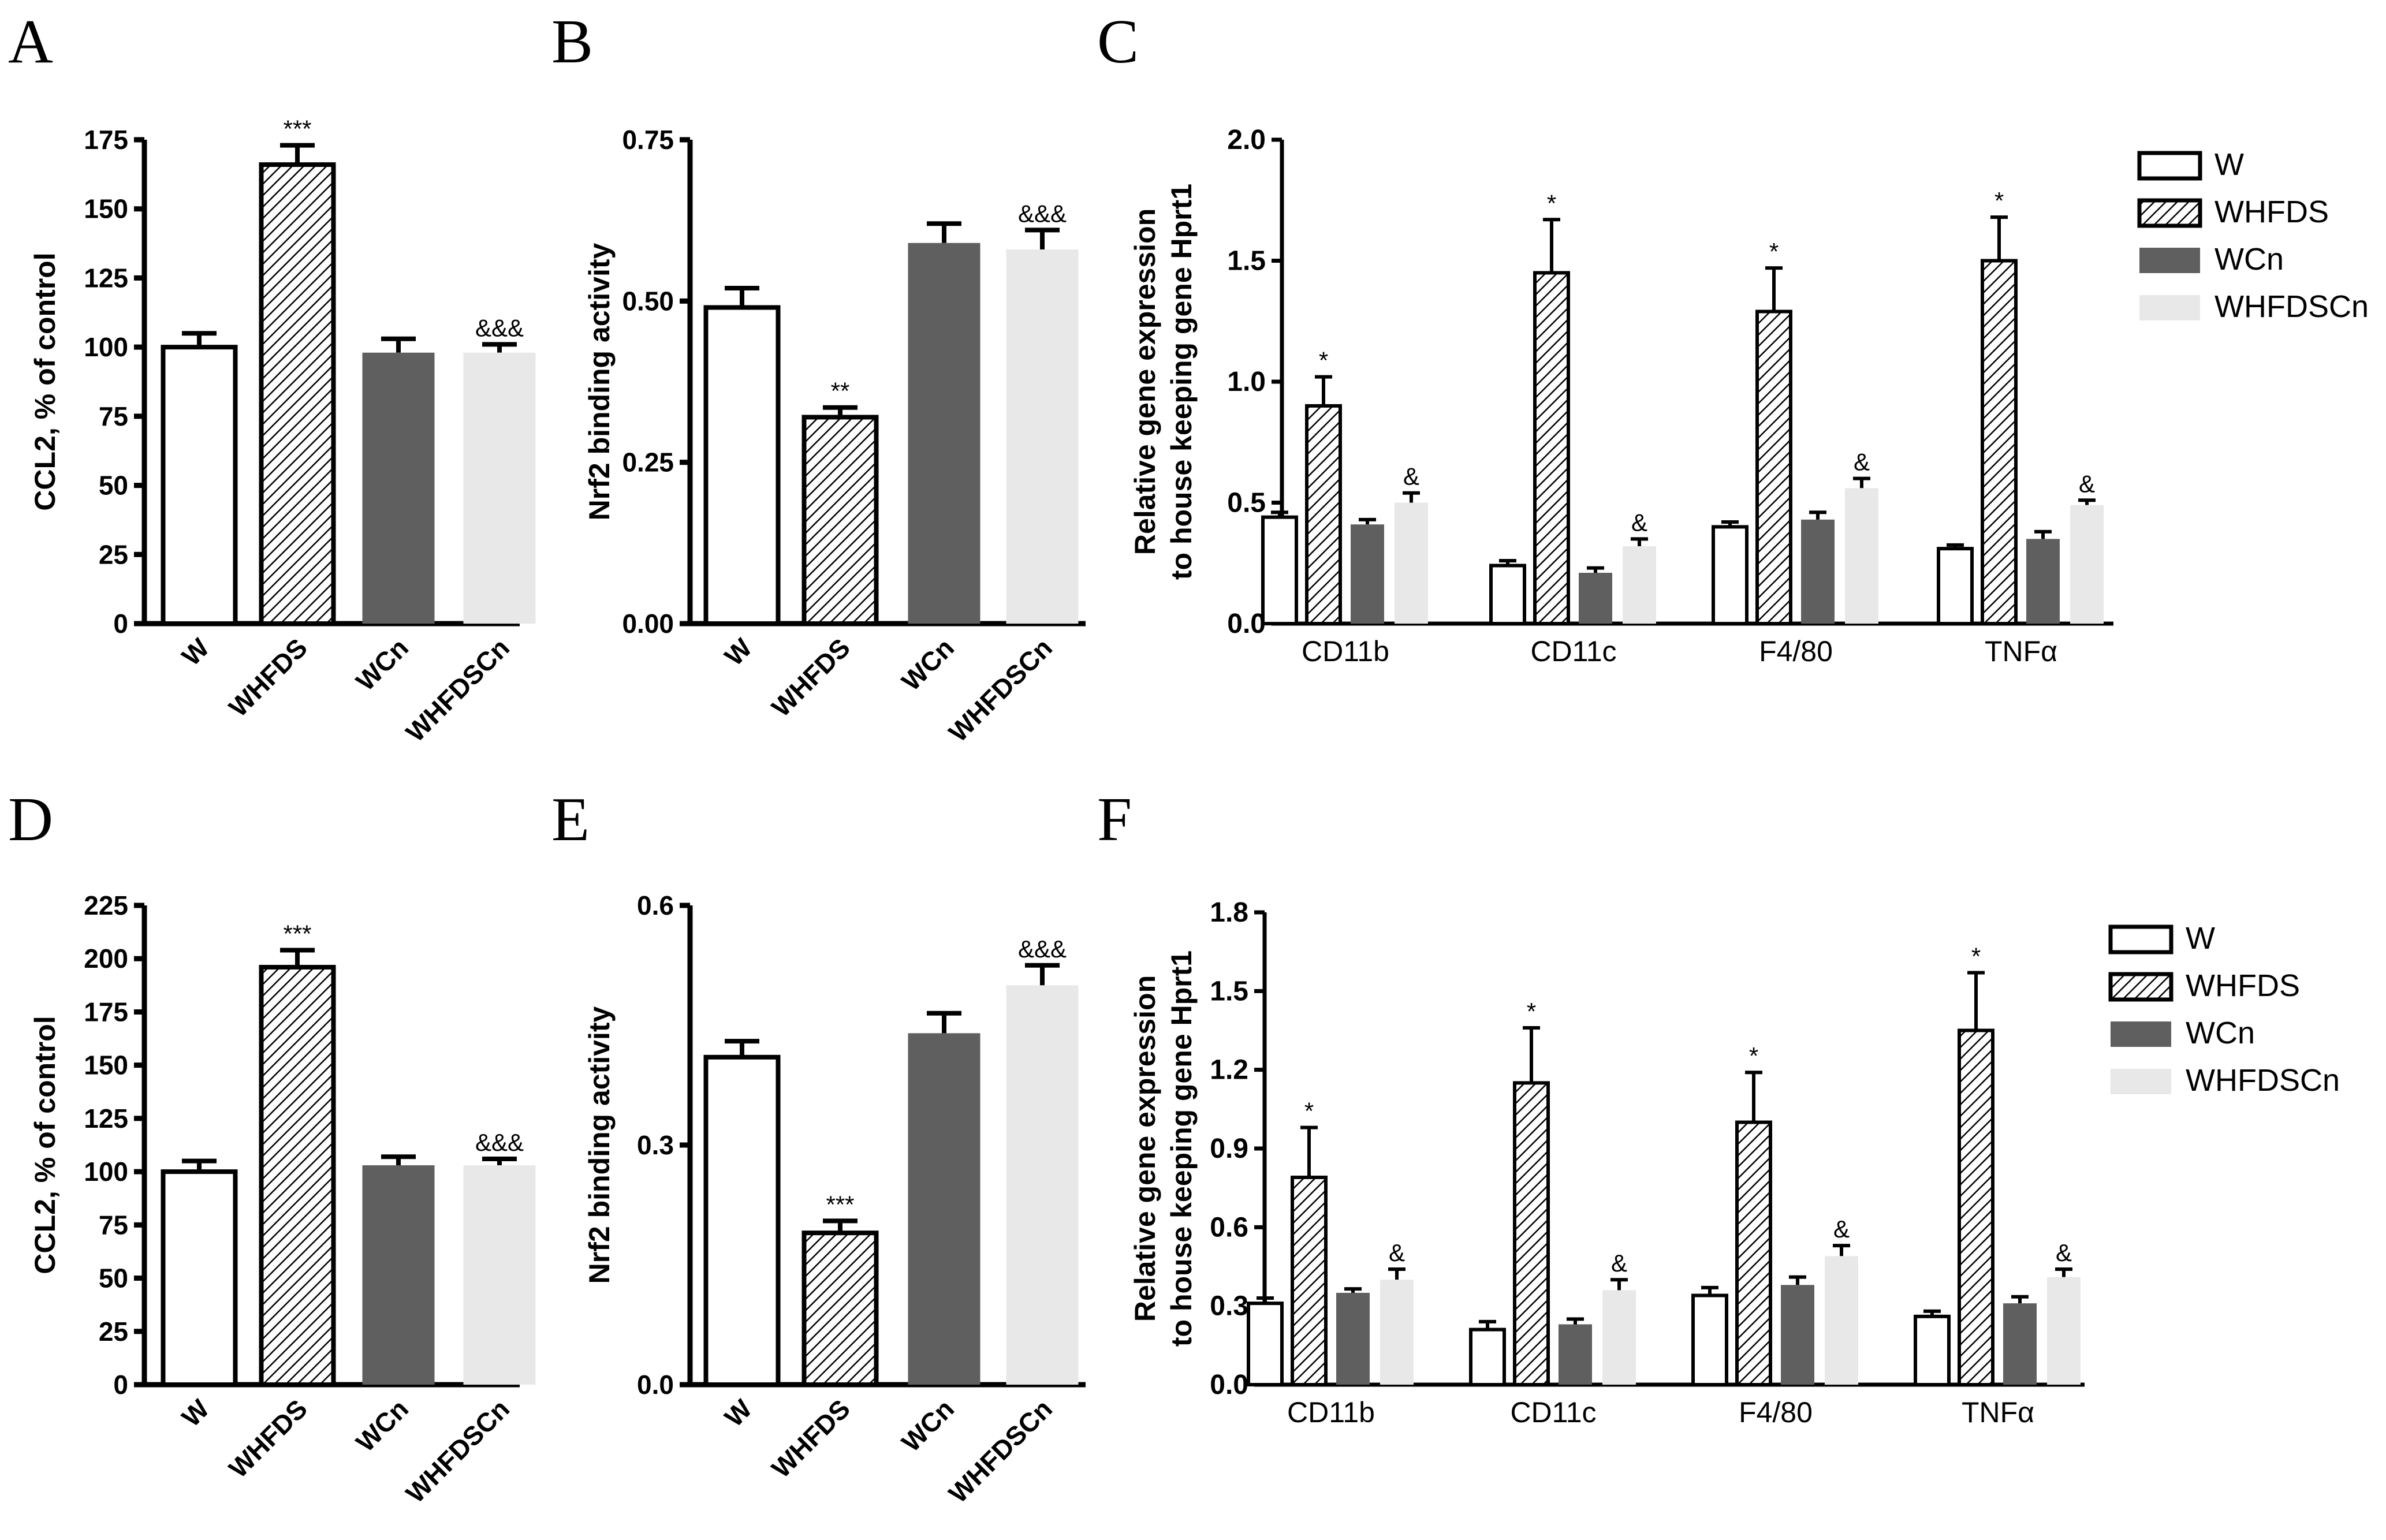 Image resolution: width=2386 pixels, height=1540 pixels. Describe the element at coordinates (1229, 991) in the screenshot. I see `y-tick-label: 1.5` at that location.